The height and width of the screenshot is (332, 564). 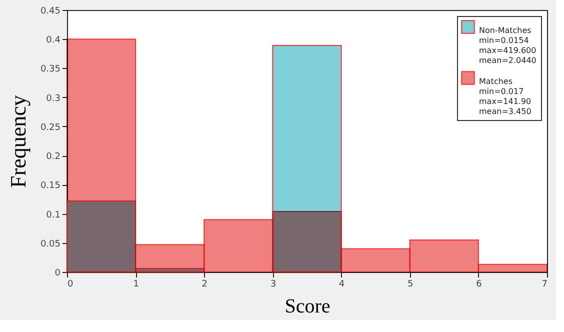 I want to click on legend-label: Matches min=0.017 max=141.90 mean=3.450, so click(x=505, y=96).